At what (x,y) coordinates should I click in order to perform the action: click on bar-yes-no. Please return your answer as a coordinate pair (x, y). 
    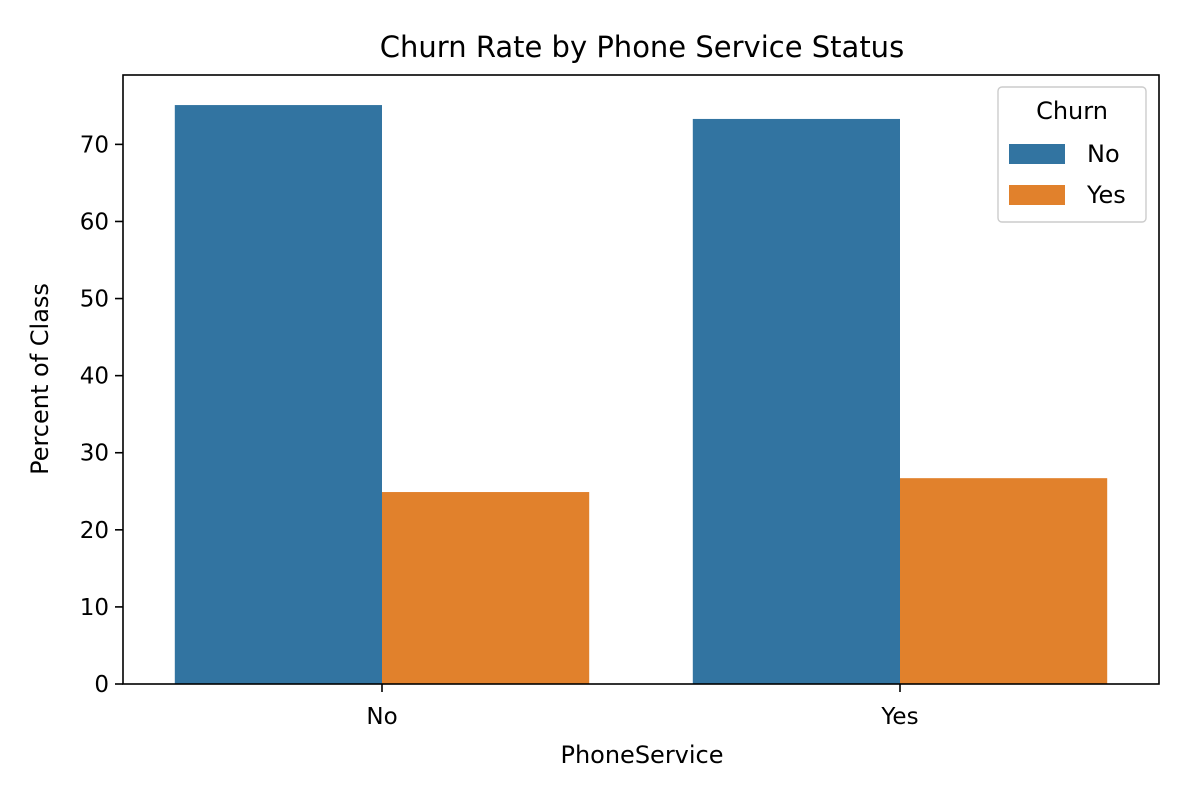
    Looking at the image, I should click on (796, 401).